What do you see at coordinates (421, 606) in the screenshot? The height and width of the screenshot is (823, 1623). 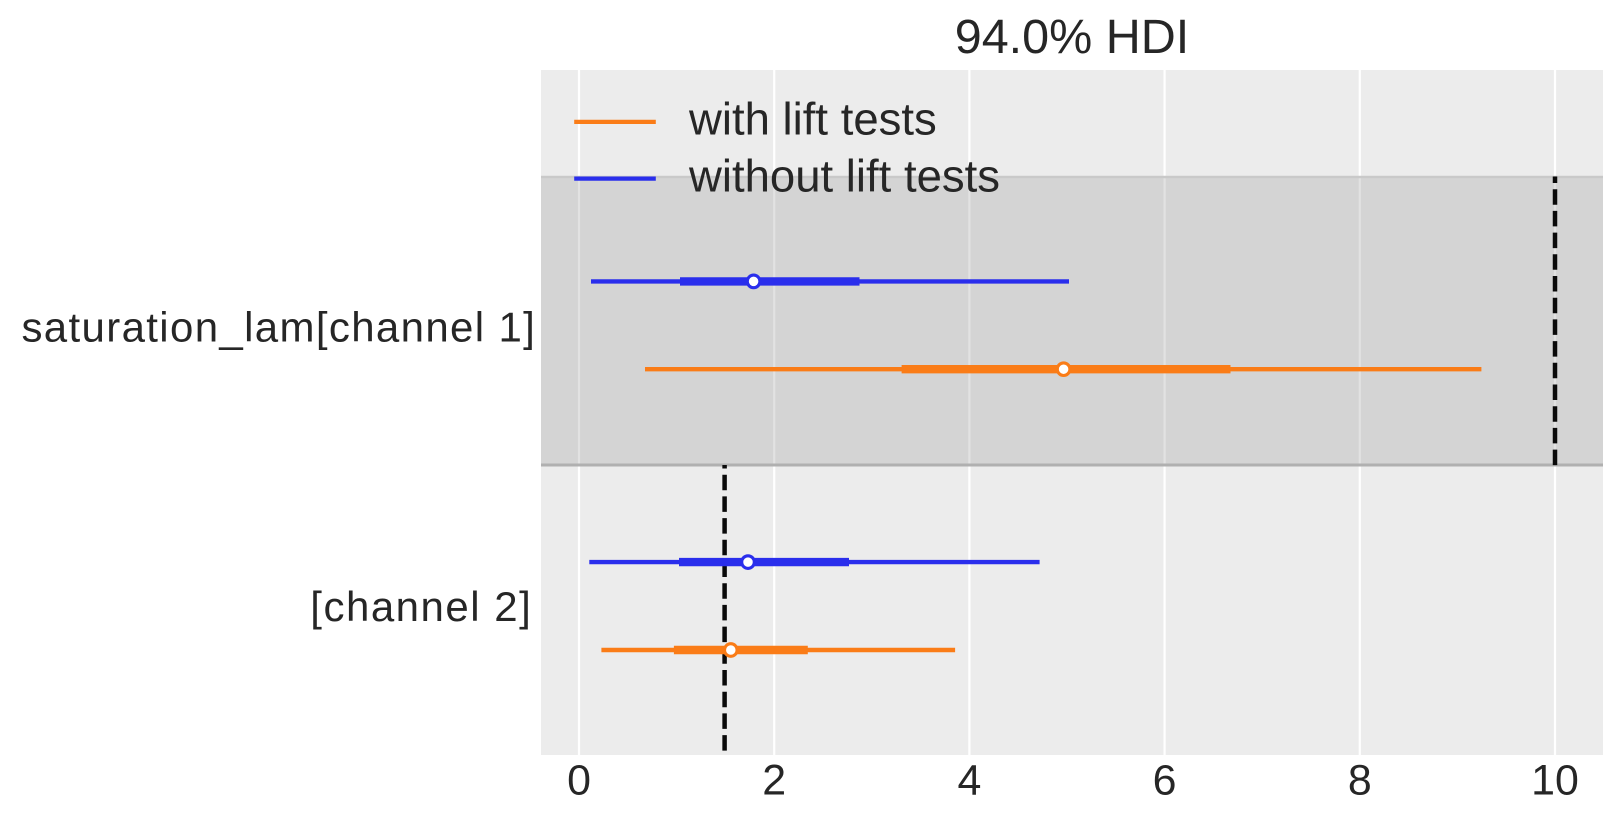 I see `svg-text: [channel 2]` at bounding box center [421, 606].